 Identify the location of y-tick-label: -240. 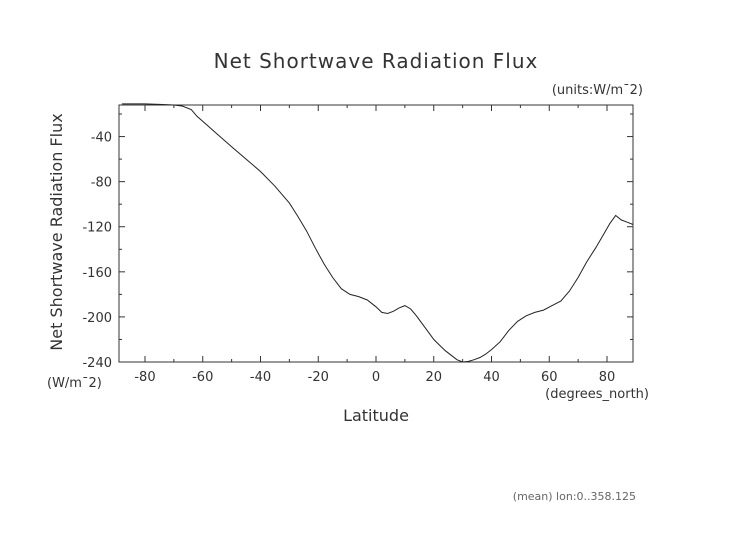
(97, 363).